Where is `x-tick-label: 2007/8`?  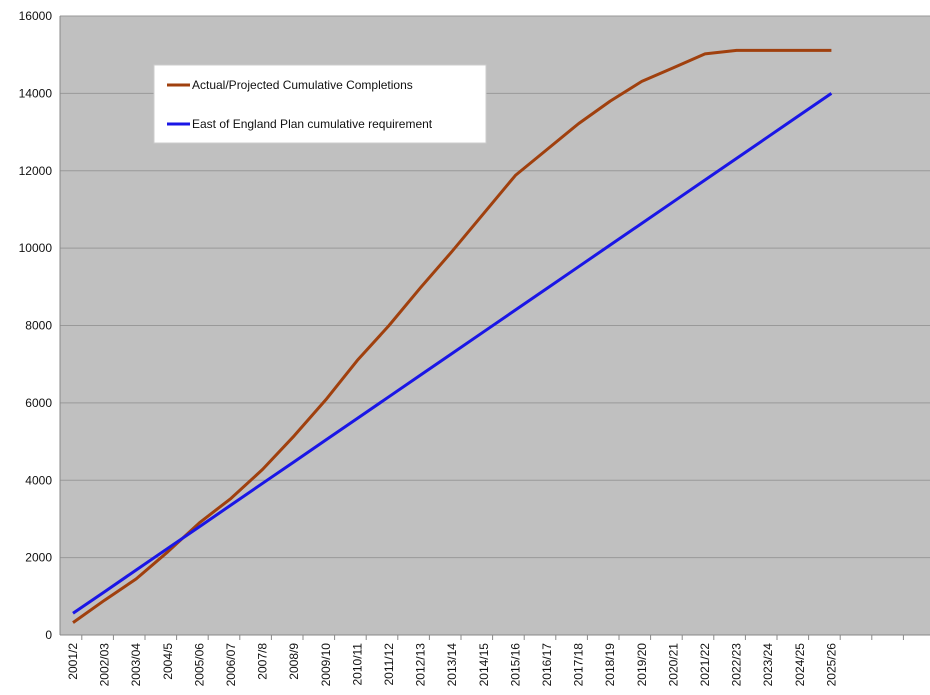
x-tick-label: 2007/8 is located at coordinates (263, 661).